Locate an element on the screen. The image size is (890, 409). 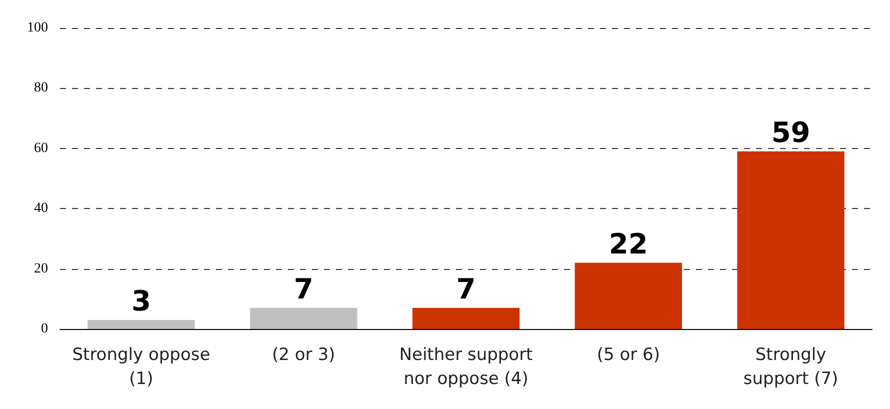
y-tick-label: 20 is located at coordinates (41, 268).